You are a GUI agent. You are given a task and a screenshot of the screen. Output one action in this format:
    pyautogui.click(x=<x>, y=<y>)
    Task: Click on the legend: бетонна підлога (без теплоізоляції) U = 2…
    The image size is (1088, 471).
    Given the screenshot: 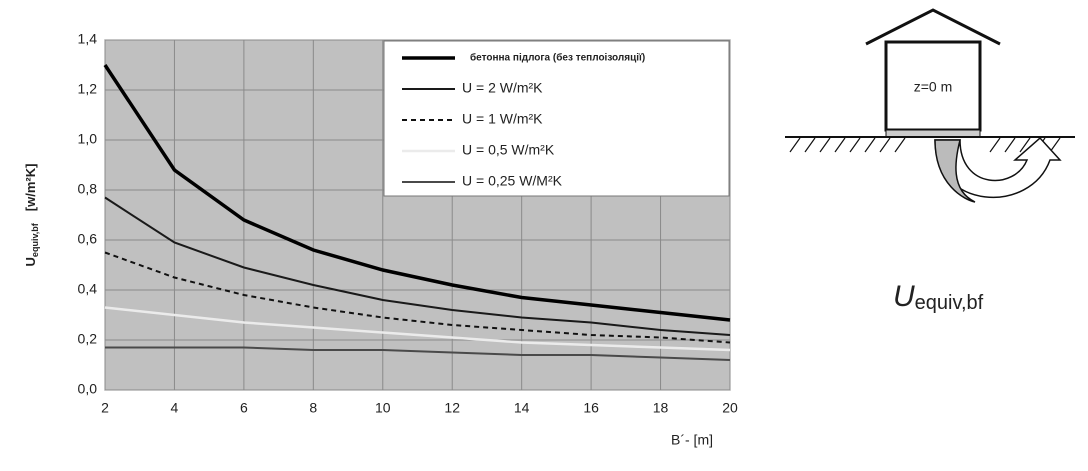 What is the action you would take?
    pyautogui.click(x=556, y=118)
    